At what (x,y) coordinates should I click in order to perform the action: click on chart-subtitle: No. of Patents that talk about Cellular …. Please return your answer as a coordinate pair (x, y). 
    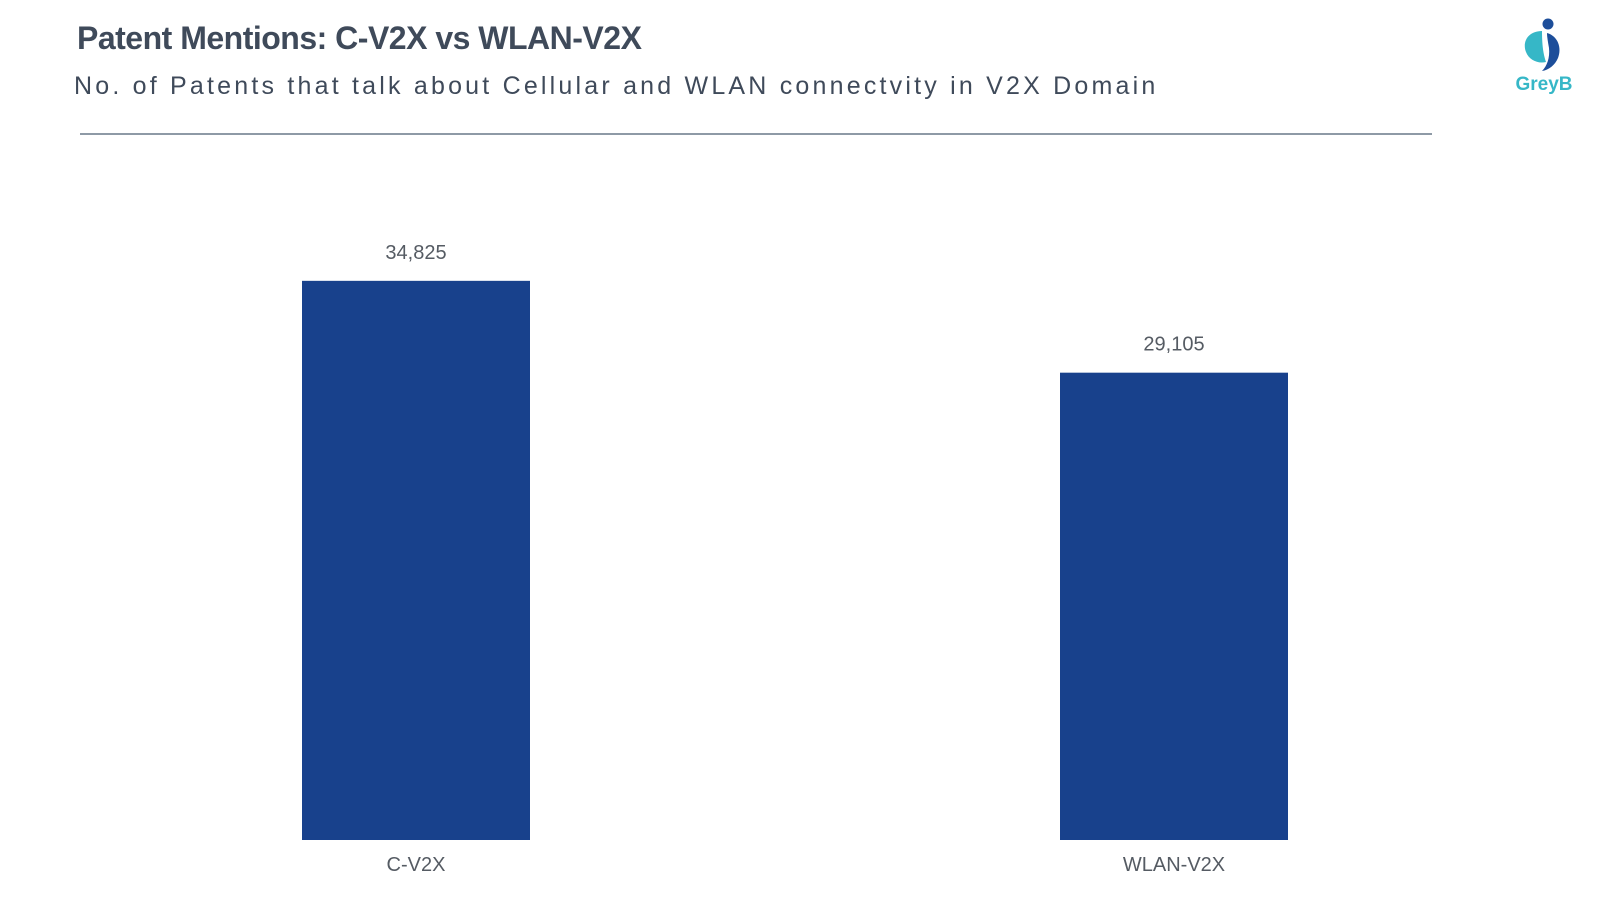
    Looking at the image, I should click on (616, 86).